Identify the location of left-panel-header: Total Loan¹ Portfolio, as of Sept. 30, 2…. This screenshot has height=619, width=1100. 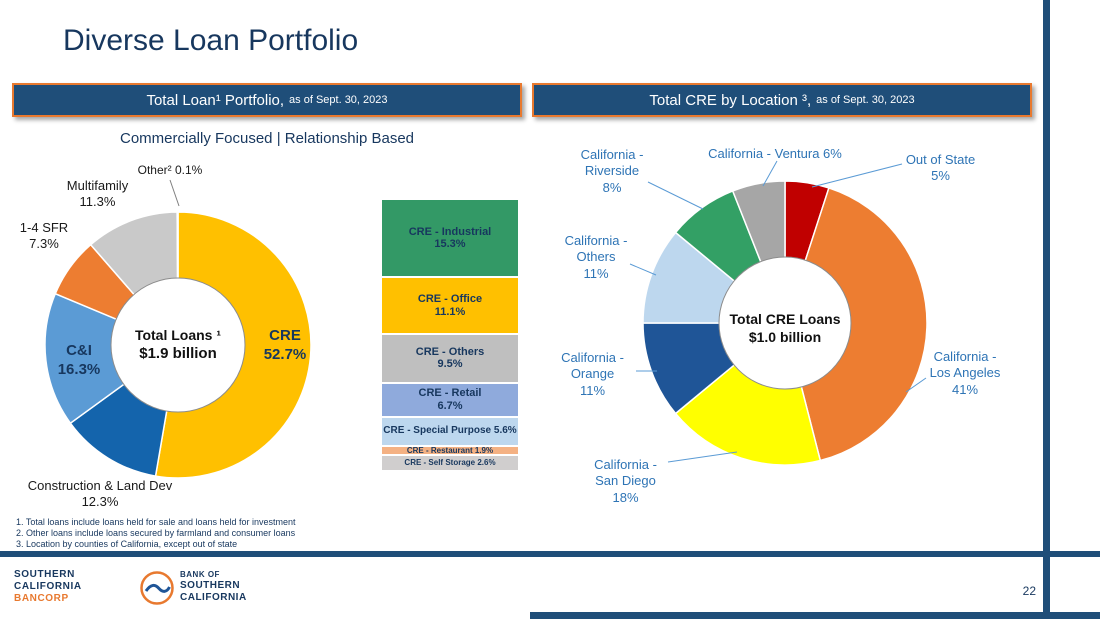
(267, 100).